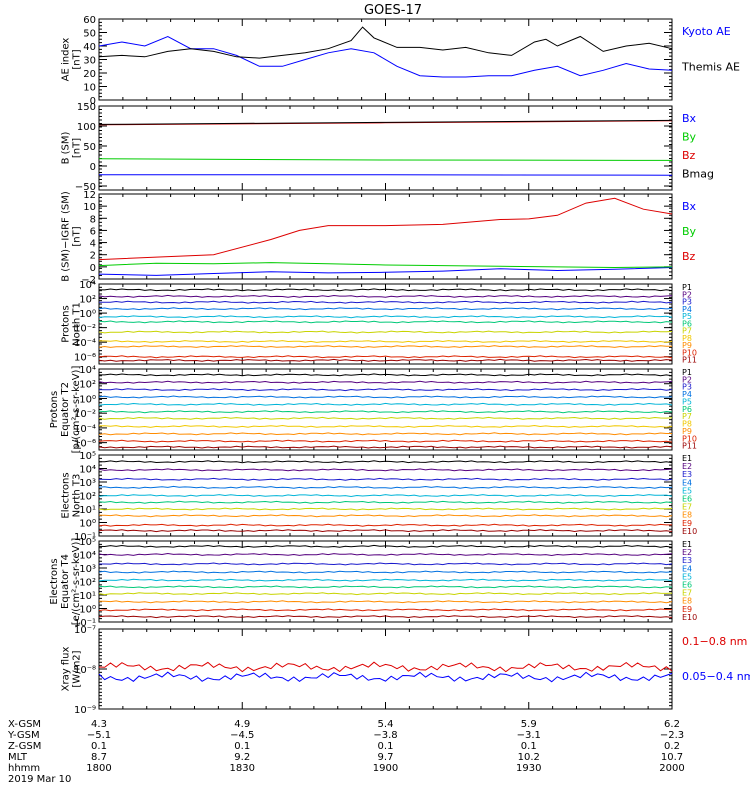  What do you see at coordinates (93, 256) in the screenshot?
I see `y-tick-label: 2` at bounding box center [93, 256].